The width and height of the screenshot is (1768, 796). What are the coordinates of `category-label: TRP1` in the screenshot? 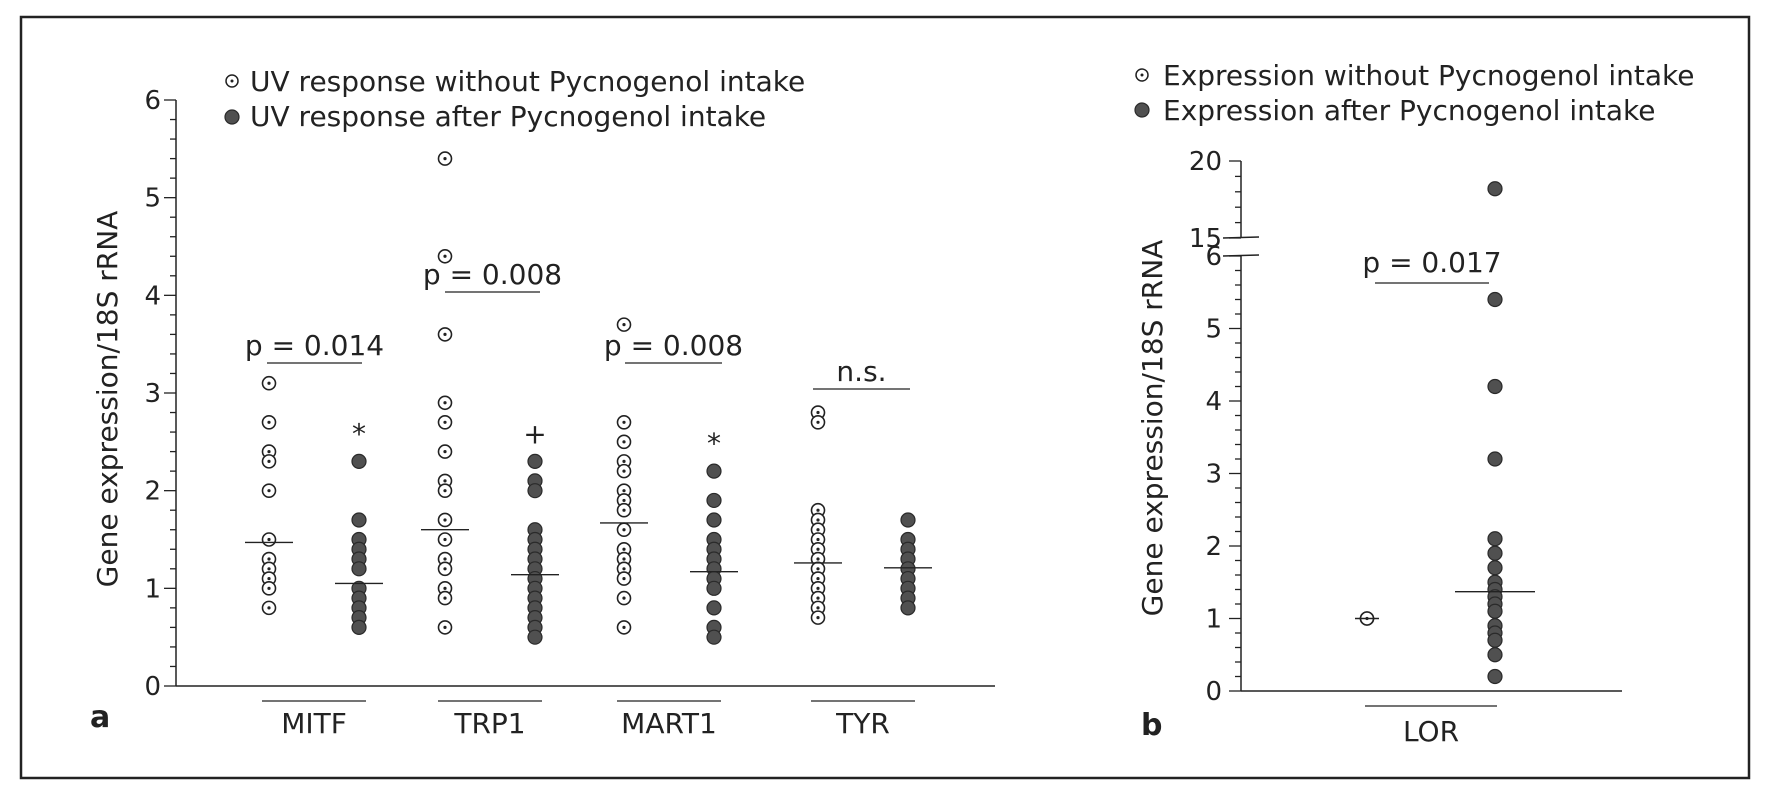 It's located at (489, 723).